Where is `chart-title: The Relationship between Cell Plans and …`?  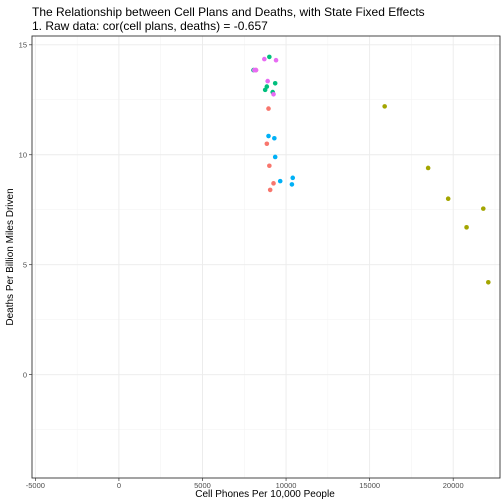 chart-title: The Relationship between Cell Plans and … is located at coordinates (228, 12).